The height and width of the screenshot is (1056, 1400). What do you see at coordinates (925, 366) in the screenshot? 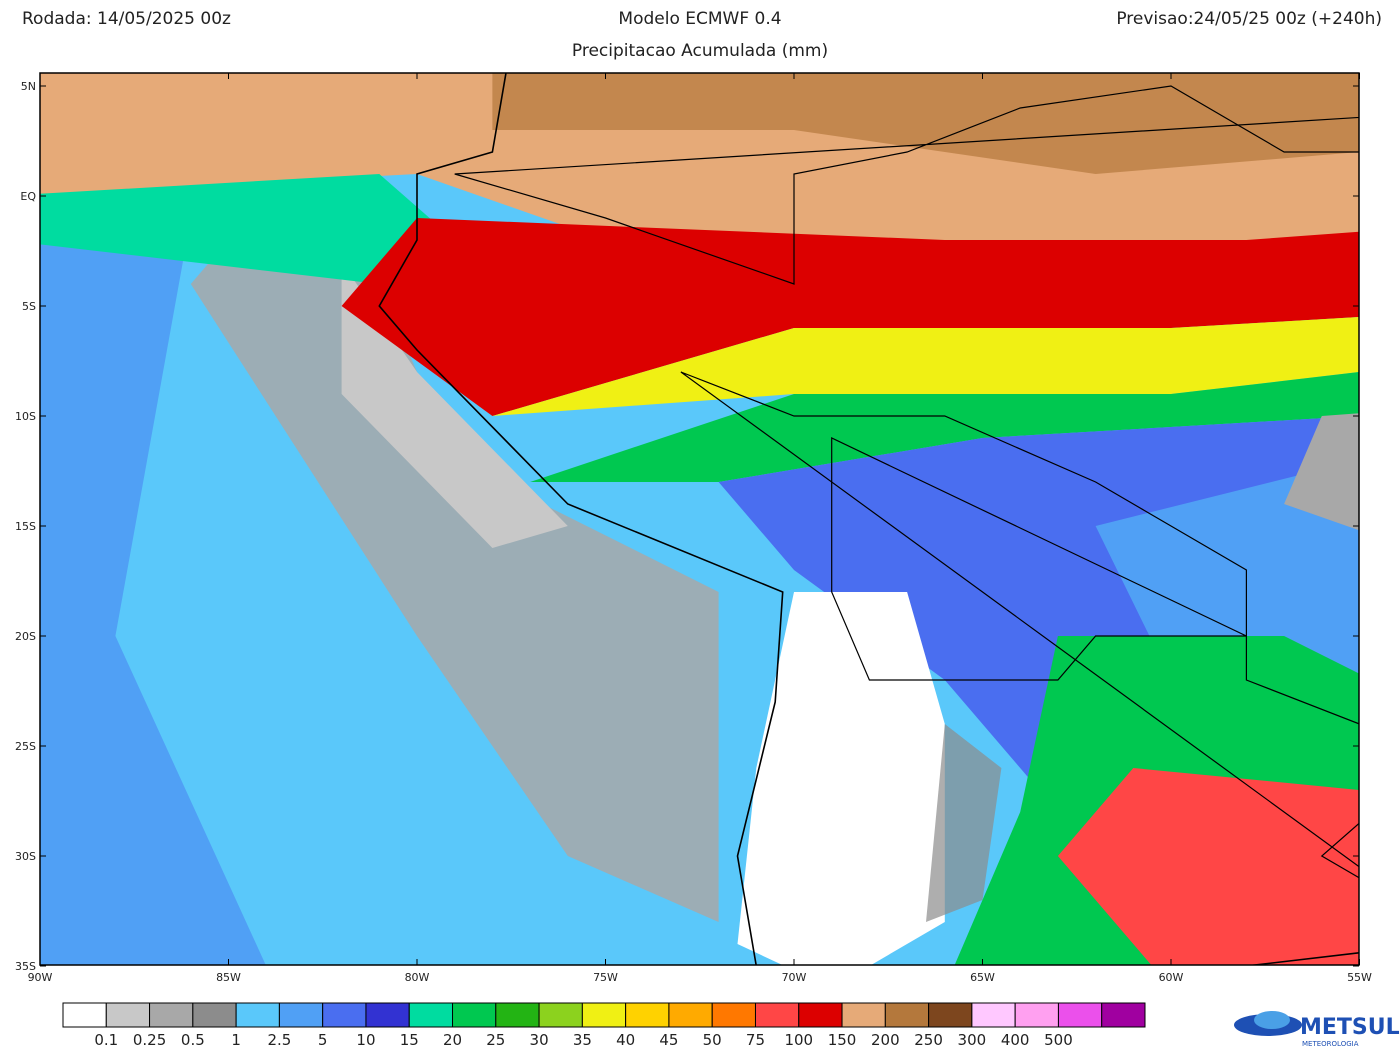
I see `amazon-yellow` at bounding box center [925, 366].